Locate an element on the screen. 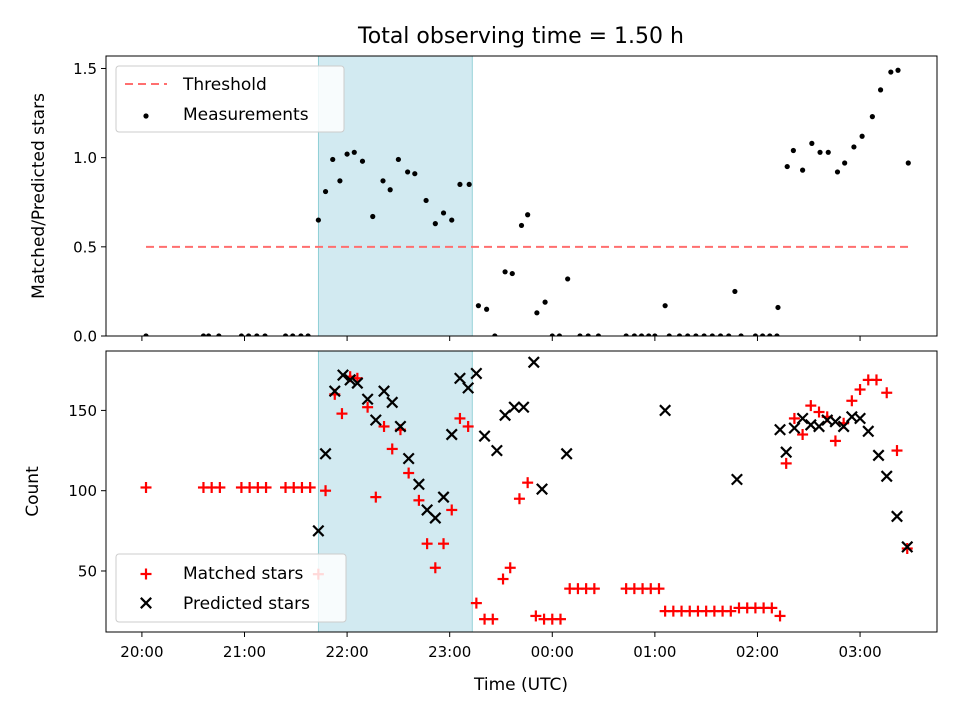 The height and width of the screenshot is (720, 960). legend-threshold-label: Threshold is located at coordinates (224, 85).